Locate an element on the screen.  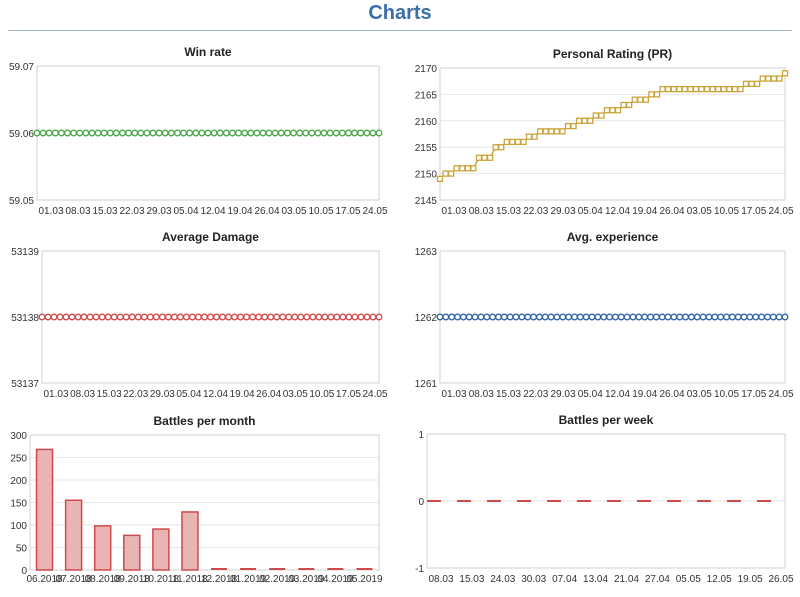
x-tick-label: 02.2019 is located at coordinates (277, 579).